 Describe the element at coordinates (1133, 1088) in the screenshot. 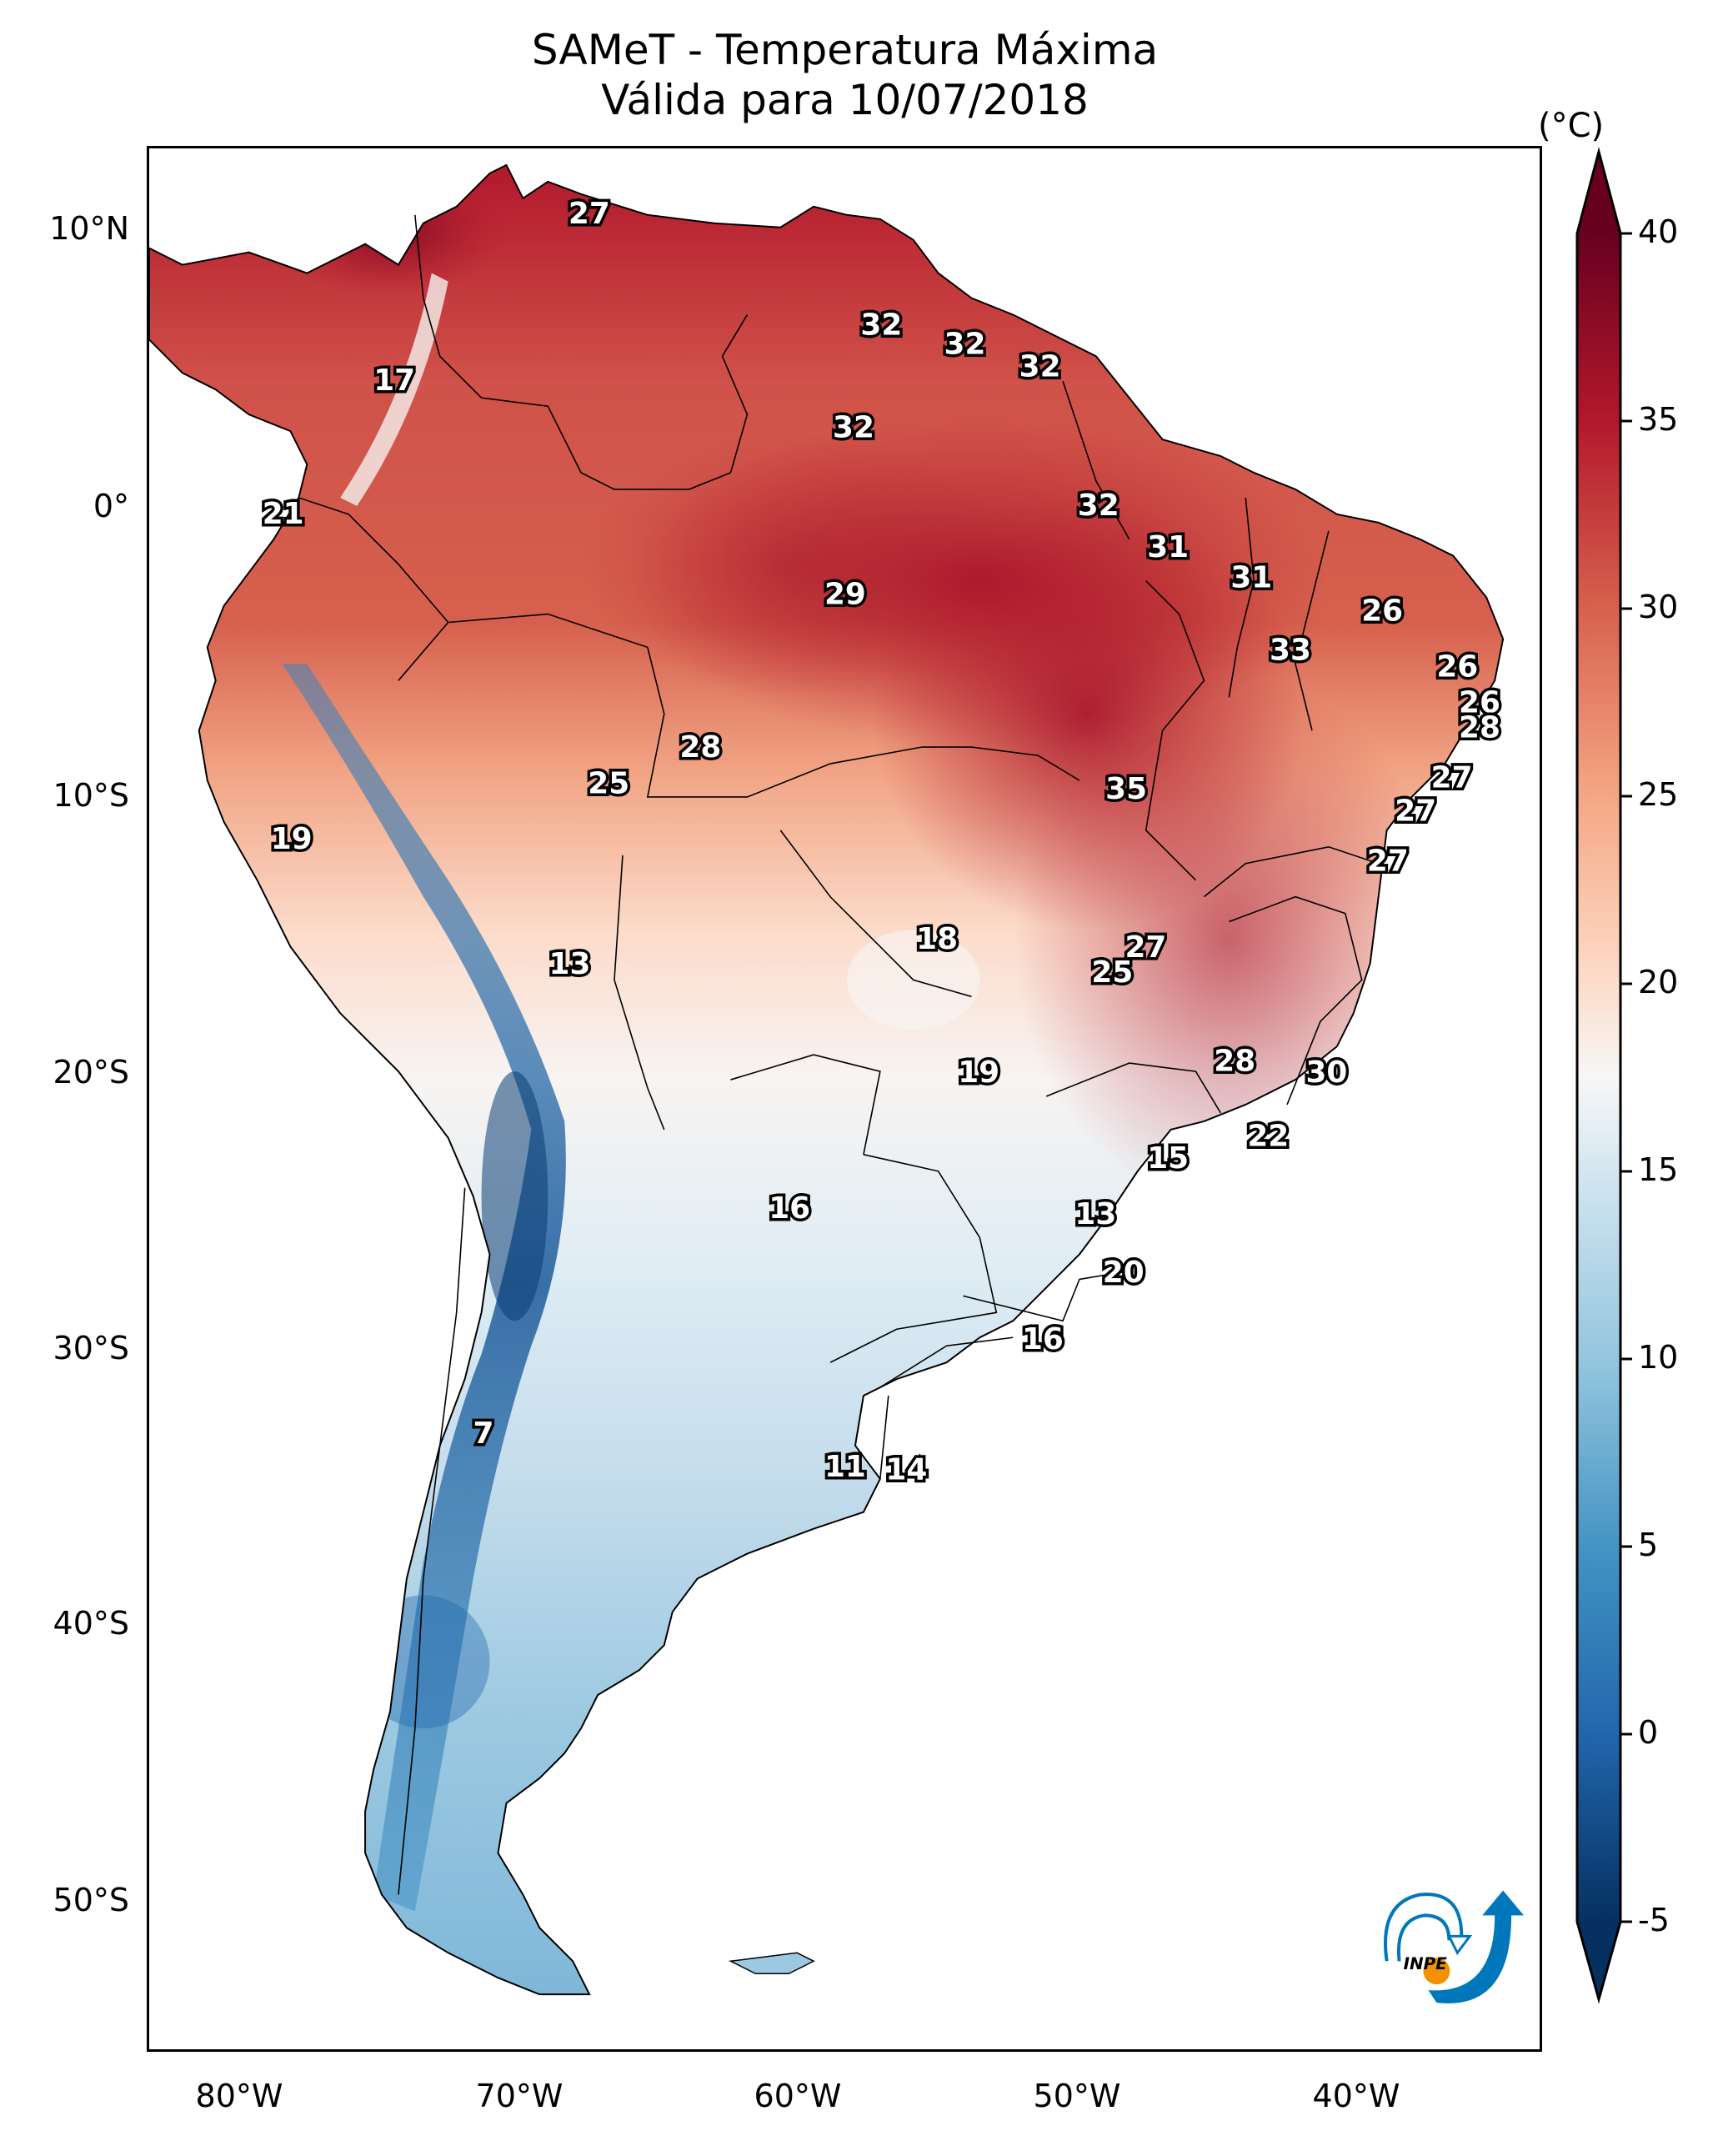

I see `border-sao-paulo-minas` at that location.